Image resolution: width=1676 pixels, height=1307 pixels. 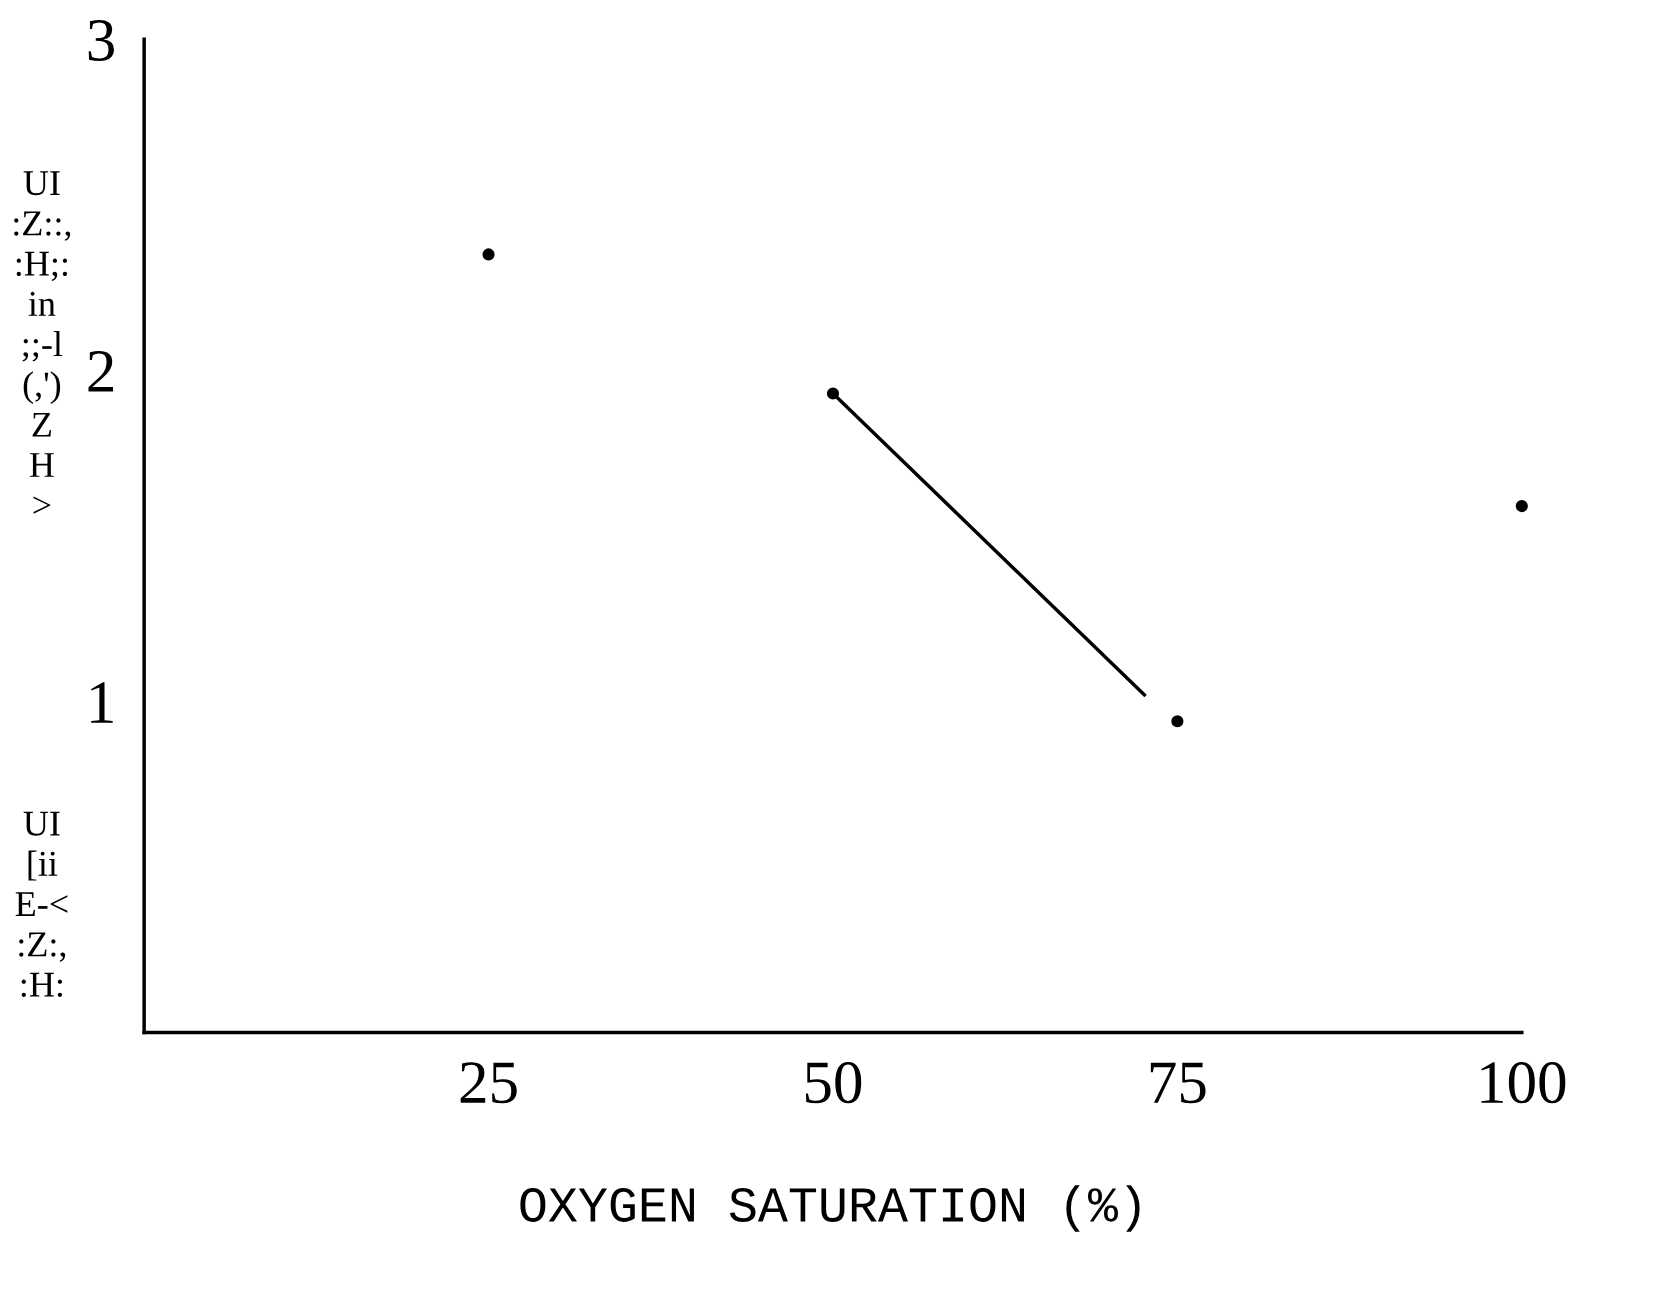 What do you see at coordinates (1178, 1083) in the screenshot?
I see `x-tick-label: 75` at bounding box center [1178, 1083].